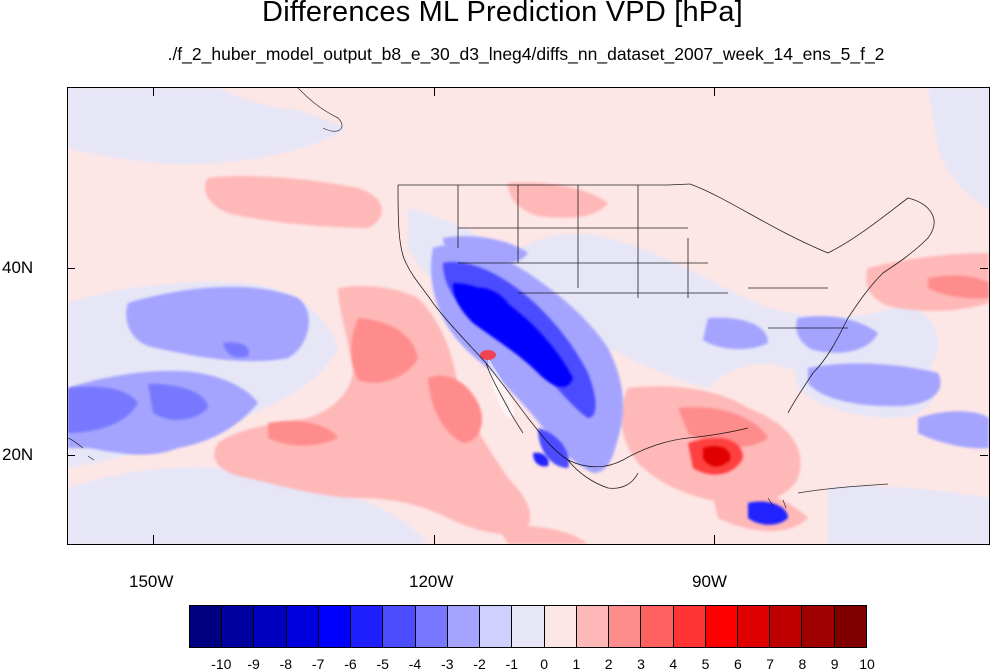  Describe the element at coordinates (253, 664) in the screenshot. I see `colorbar-tick-label: -9` at that location.